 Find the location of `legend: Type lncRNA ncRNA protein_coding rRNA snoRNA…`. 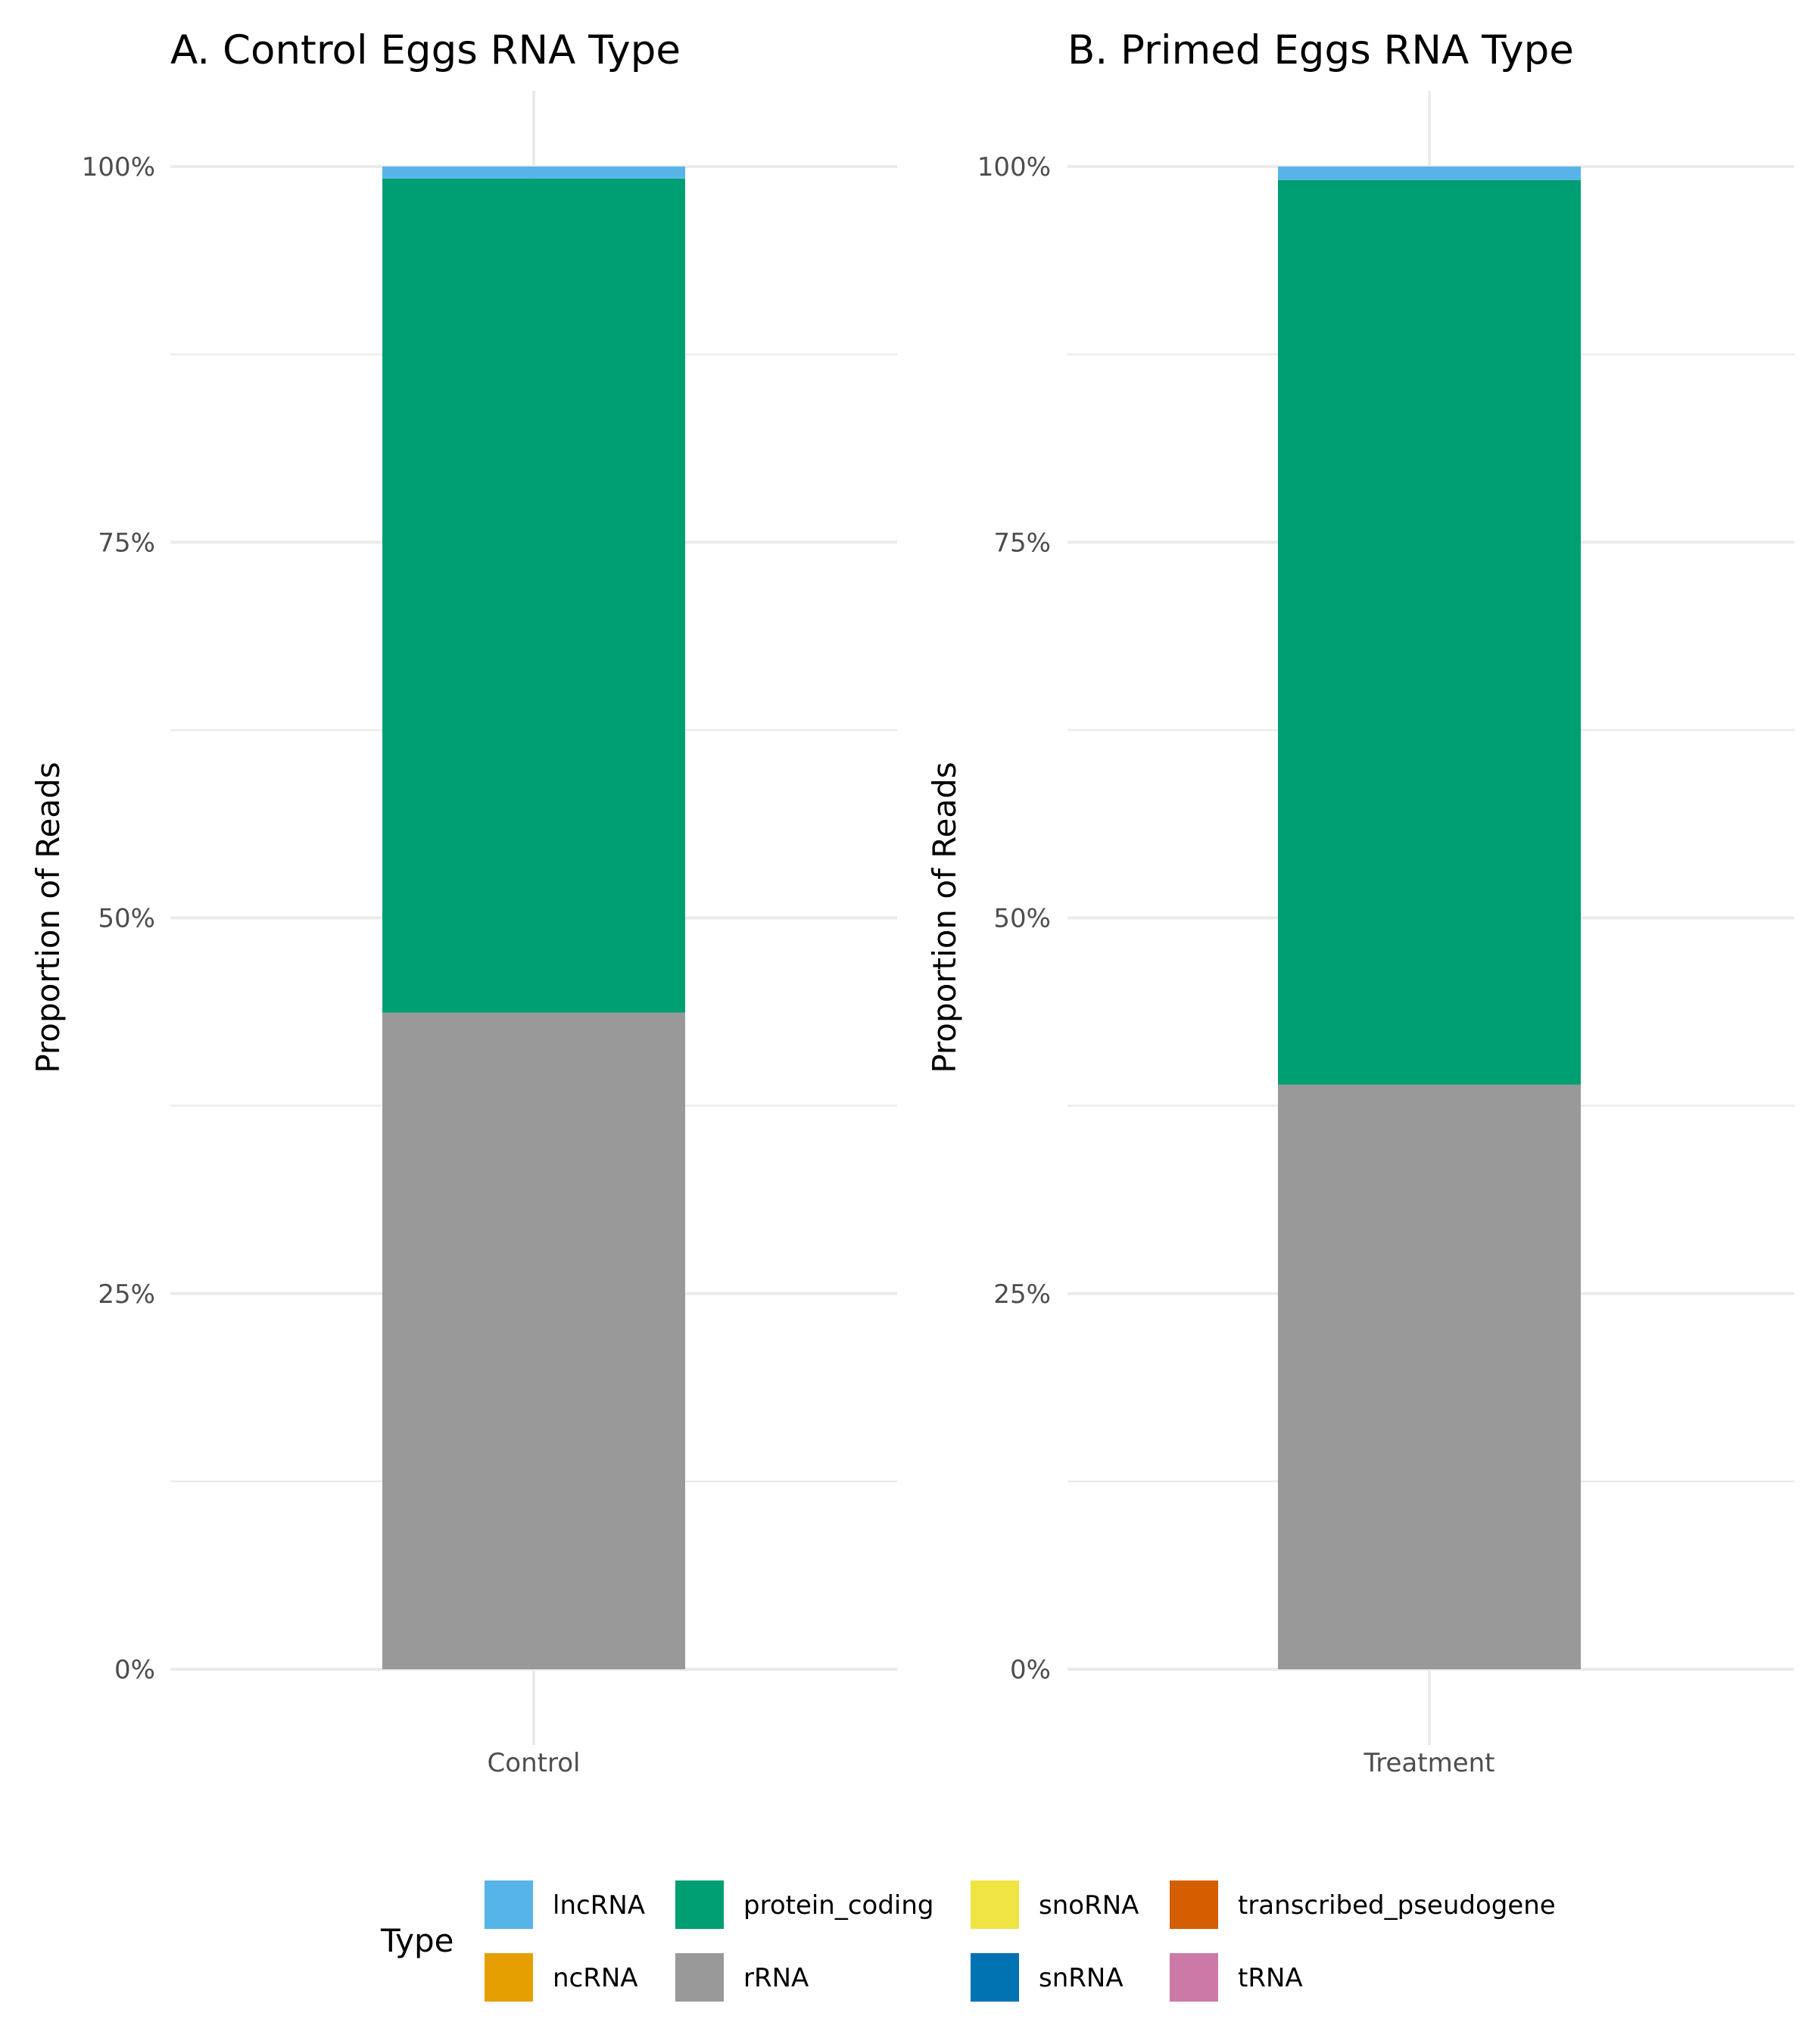

legend: Type lncRNA ncRNA protein_coding rRNA snoRNA… is located at coordinates (968, 1941).